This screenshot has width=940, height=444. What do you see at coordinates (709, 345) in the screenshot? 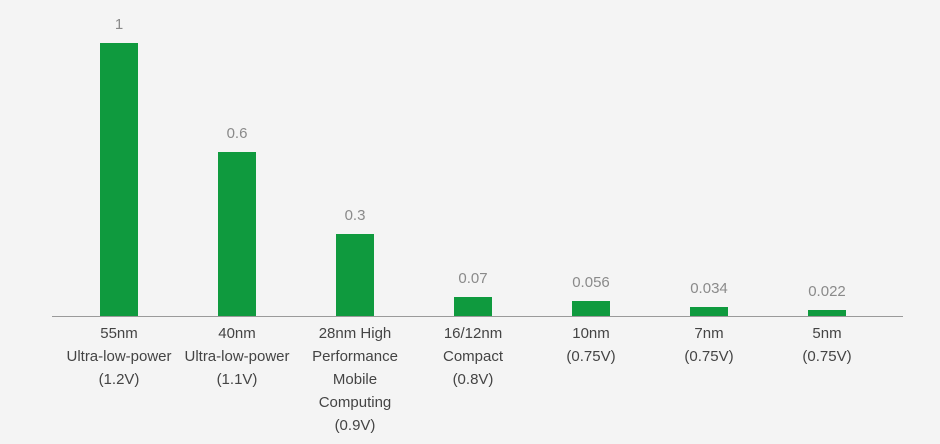
I see `x-tick-label: 7nm (0.75V)` at bounding box center [709, 345].